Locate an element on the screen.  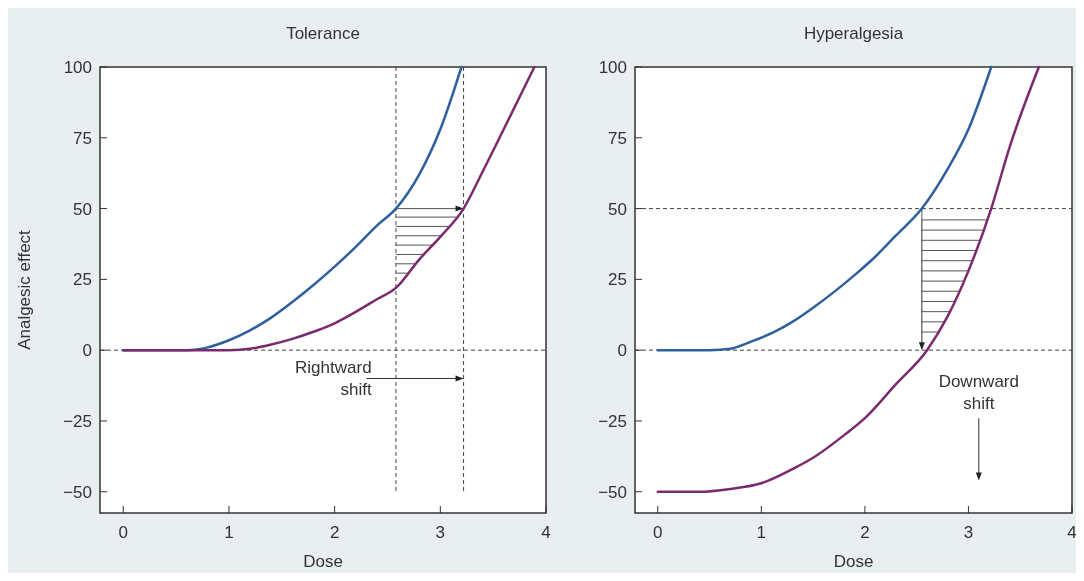
chart-title: Hyperalgesia is located at coordinates (853, 33).